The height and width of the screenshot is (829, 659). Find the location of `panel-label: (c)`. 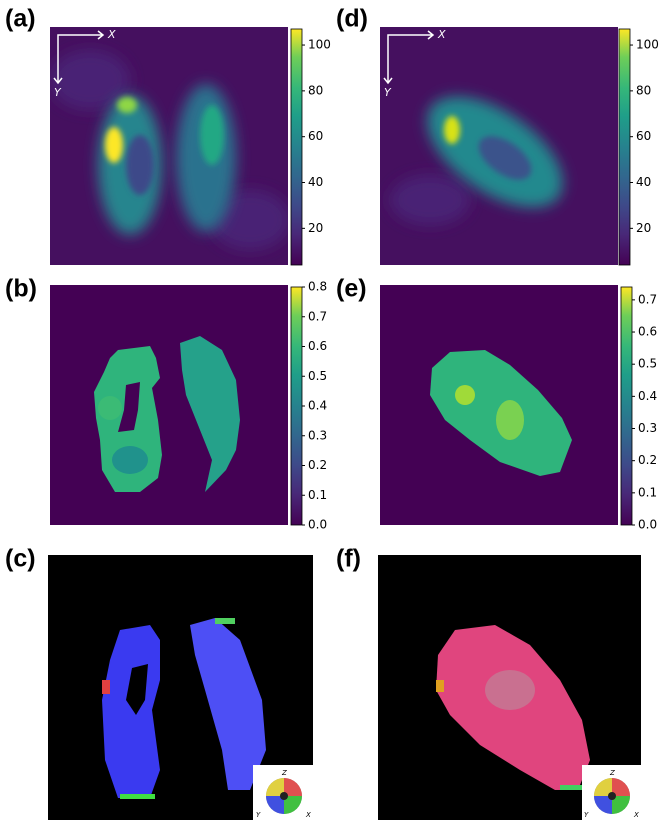

panel-label: (c) is located at coordinates (20, 559).